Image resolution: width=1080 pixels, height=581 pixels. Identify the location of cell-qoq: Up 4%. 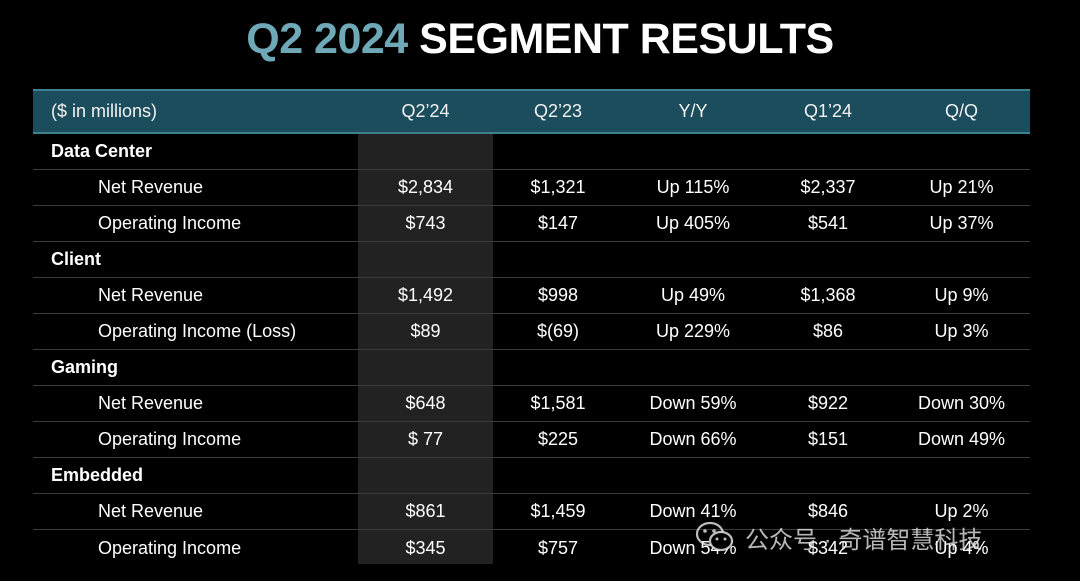
(961, 547).